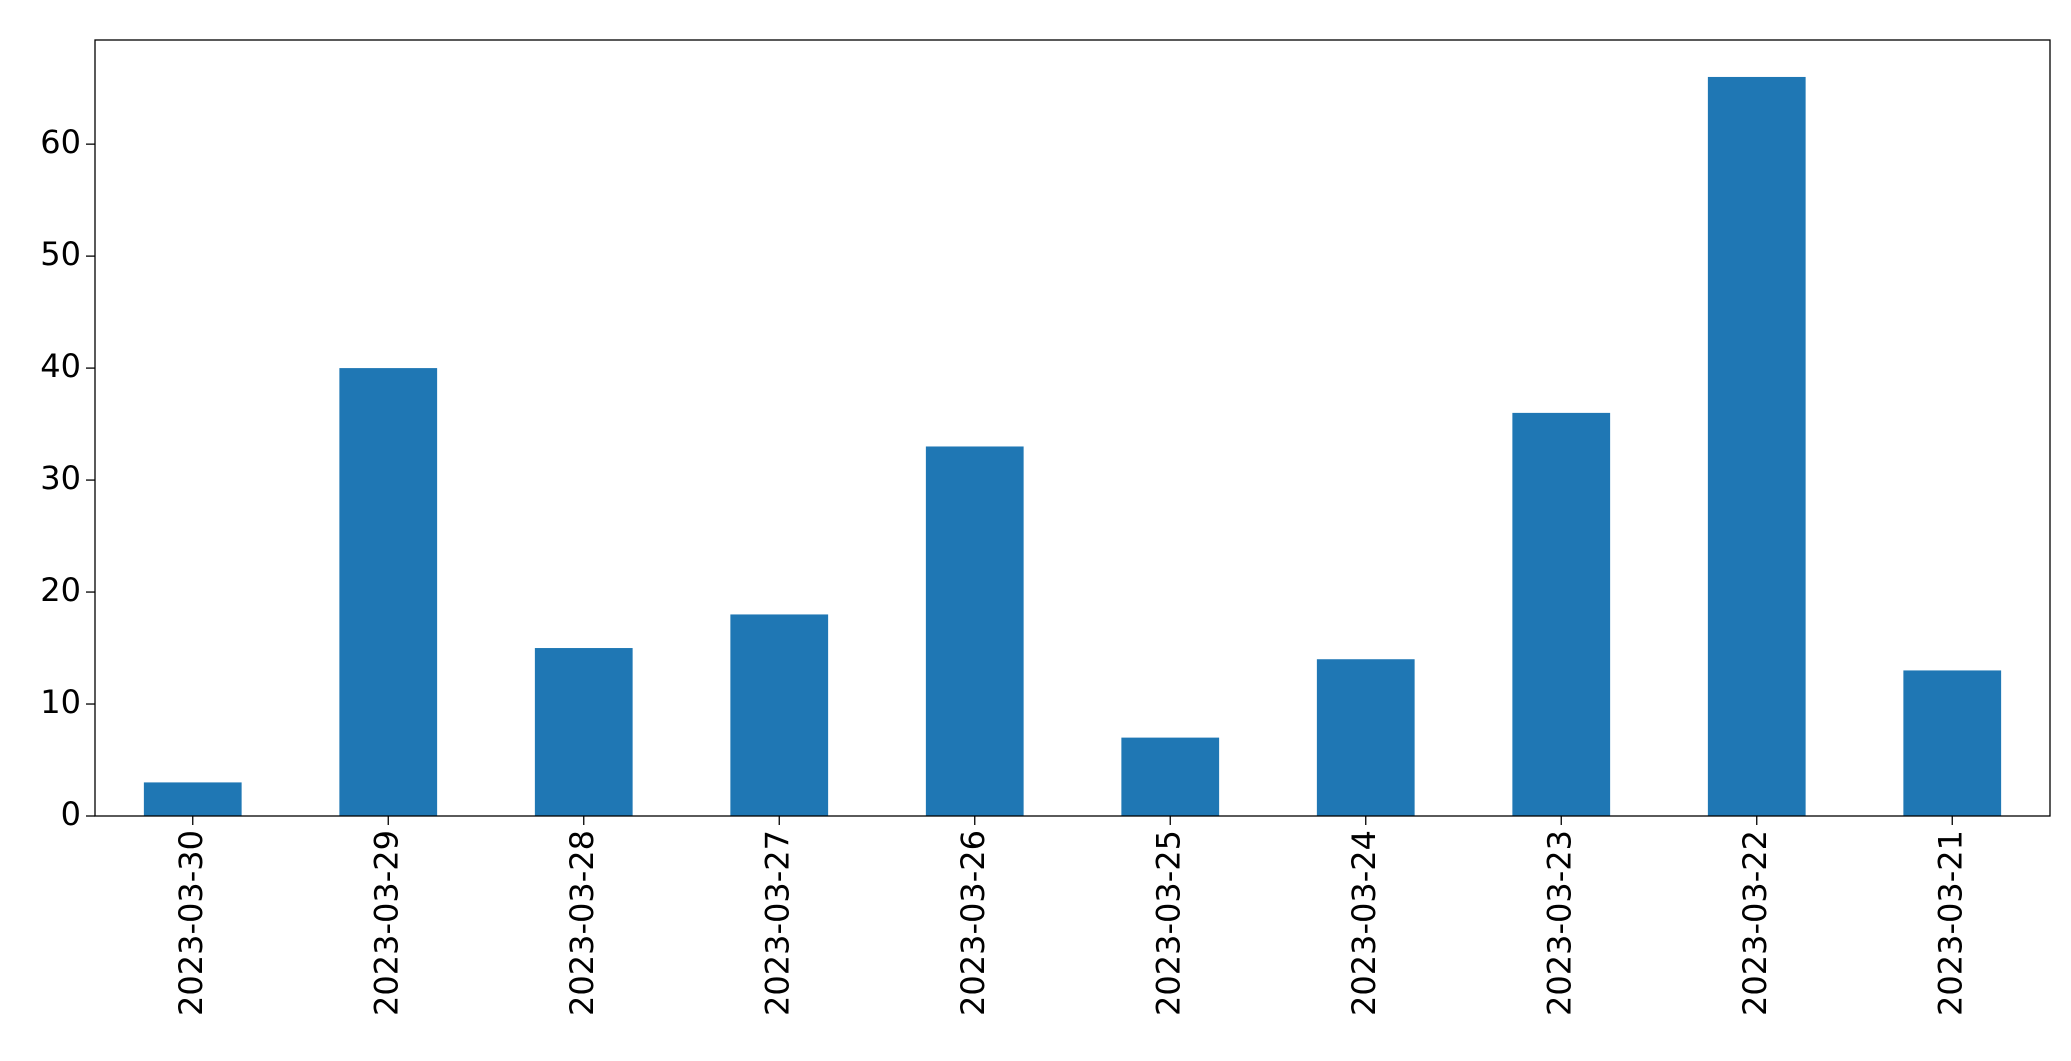 Image resolution: width=2071 pixels, height=1061 pixels. Describe the element at coordinates (60, 702) in the screenshot. I see `y-tick-label: 10` at that location.